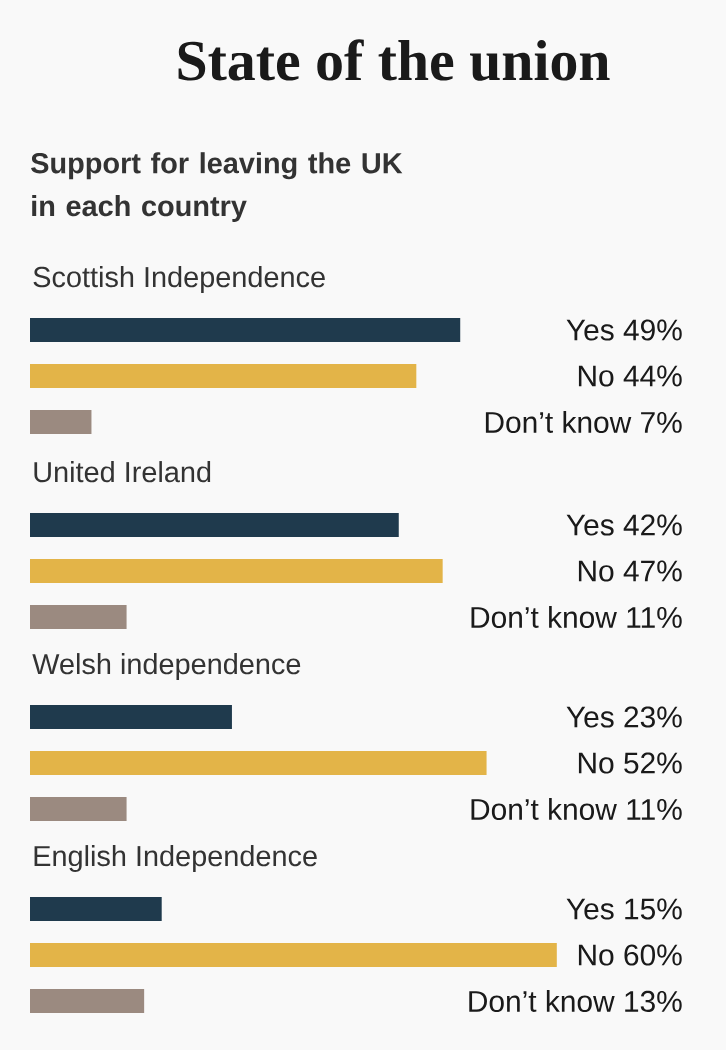 The height and width of the screenshot is (1050, 726). What do you see at coordinates (624, 717) in the screenshot?
I see `data-label: Yes 23%` at bounding box center [624, 717].